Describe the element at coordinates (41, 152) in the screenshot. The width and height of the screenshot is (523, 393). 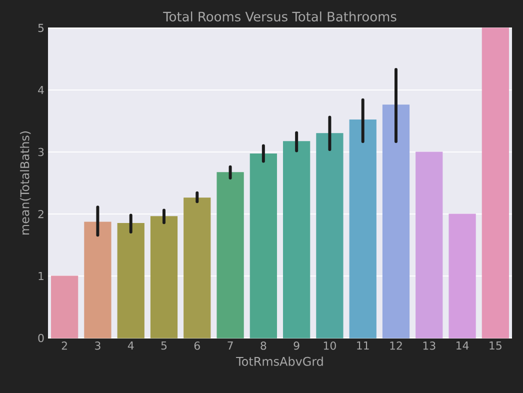
I see `y-tick-label: 3` at that location.